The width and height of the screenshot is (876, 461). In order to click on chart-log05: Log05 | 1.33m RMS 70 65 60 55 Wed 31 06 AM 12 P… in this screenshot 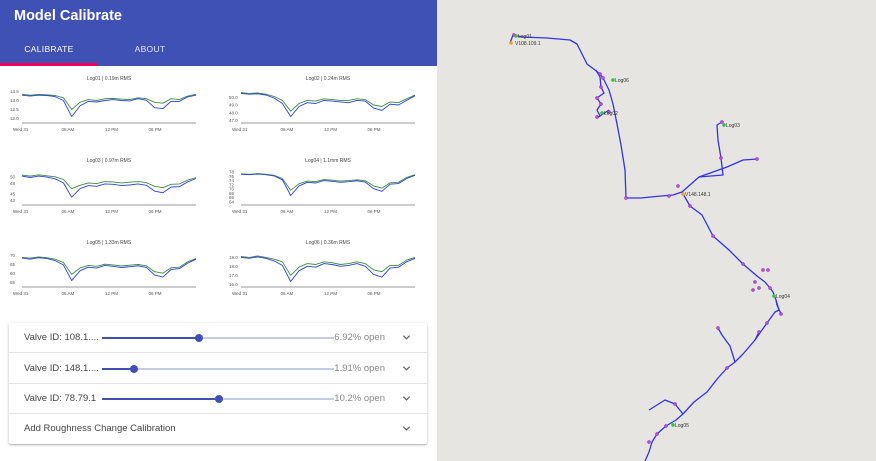, I will do `click(105, 277)`.